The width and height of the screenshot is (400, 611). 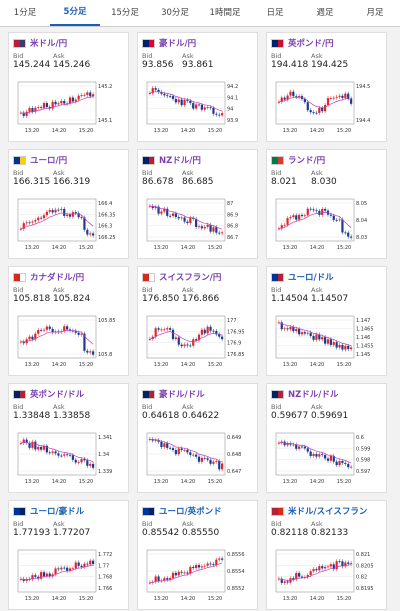 I want to click on tab-6: 週足, so click(x=325, y=13).